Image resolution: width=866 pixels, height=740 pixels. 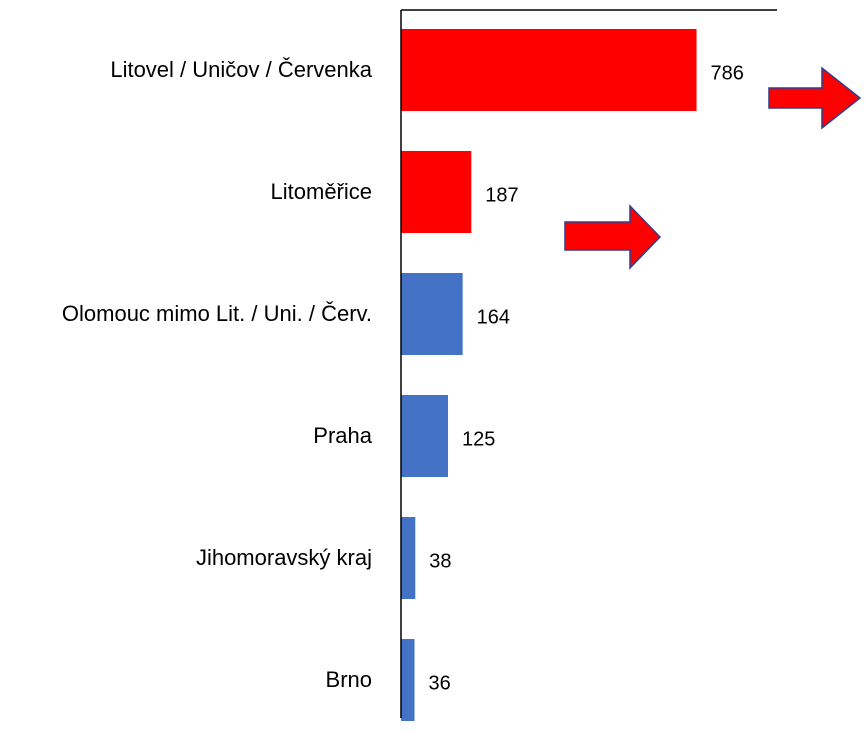 I want to click on value-label: 786, so click(x=727, y=73).